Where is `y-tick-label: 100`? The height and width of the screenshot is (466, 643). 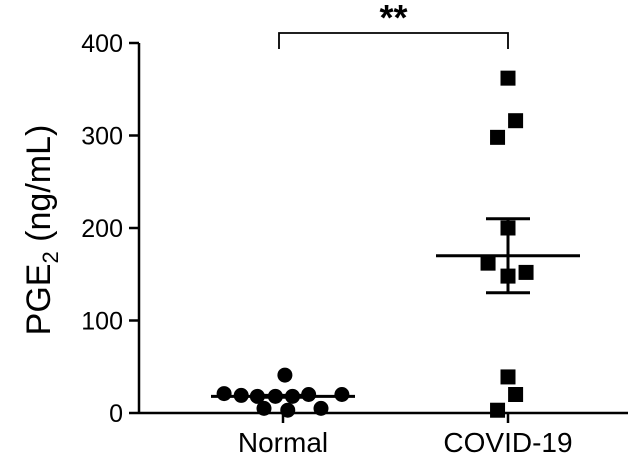 y-tick-label: 100 is located at coordinates (102, 322).